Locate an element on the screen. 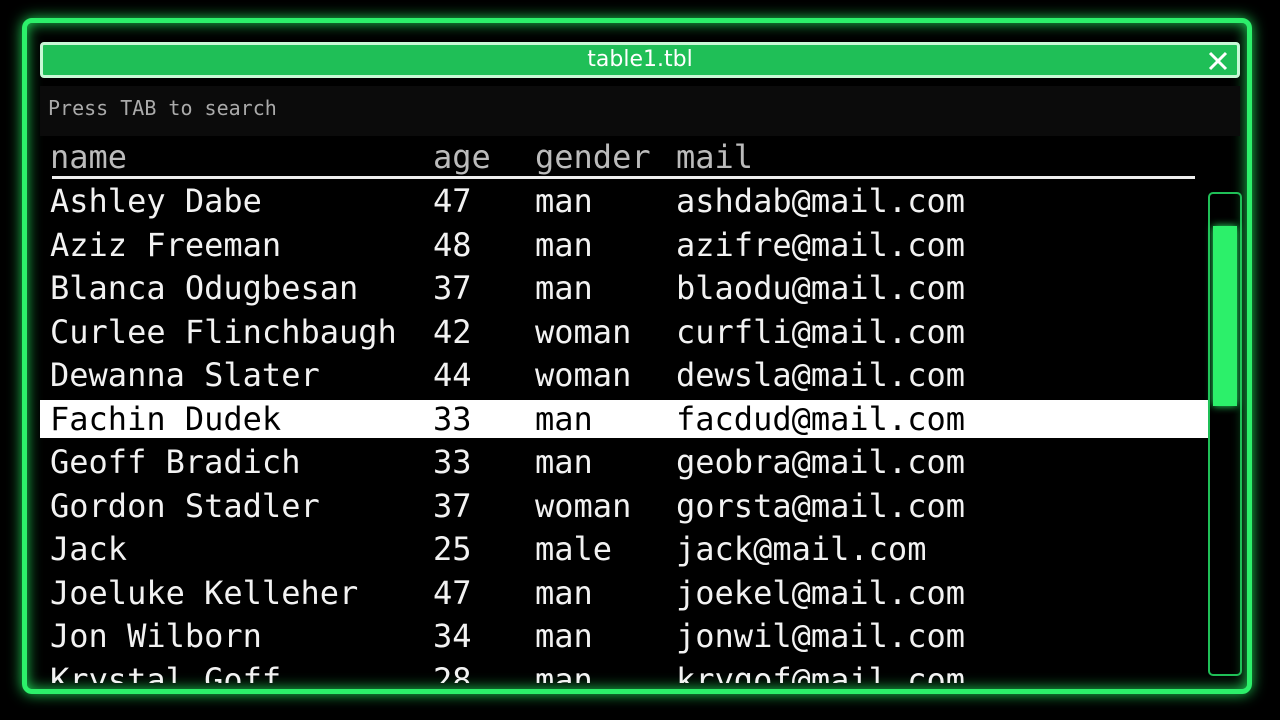 This screenshot has height=720, width=1280. table-row: Curlee Flinchbaugh 42 woman curfli@mail.com is located at coordinates (624, 332).